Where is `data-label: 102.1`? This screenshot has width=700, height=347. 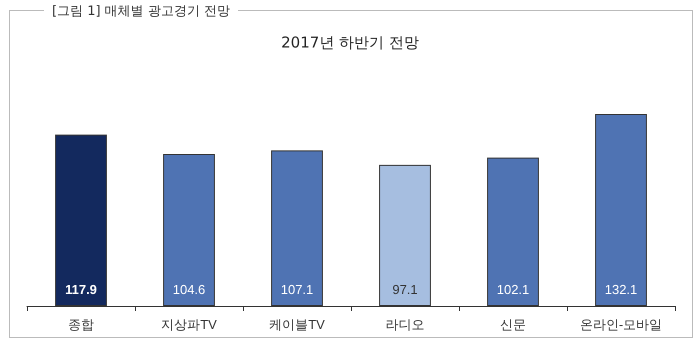
data-label: 102.1 is located at coordinates (513, 289).